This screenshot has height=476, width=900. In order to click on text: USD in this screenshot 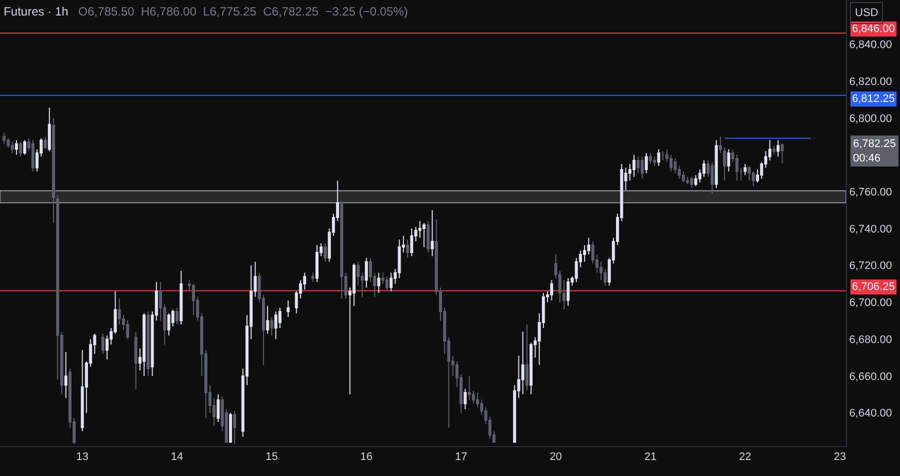, I will do `click(866, 13)`.